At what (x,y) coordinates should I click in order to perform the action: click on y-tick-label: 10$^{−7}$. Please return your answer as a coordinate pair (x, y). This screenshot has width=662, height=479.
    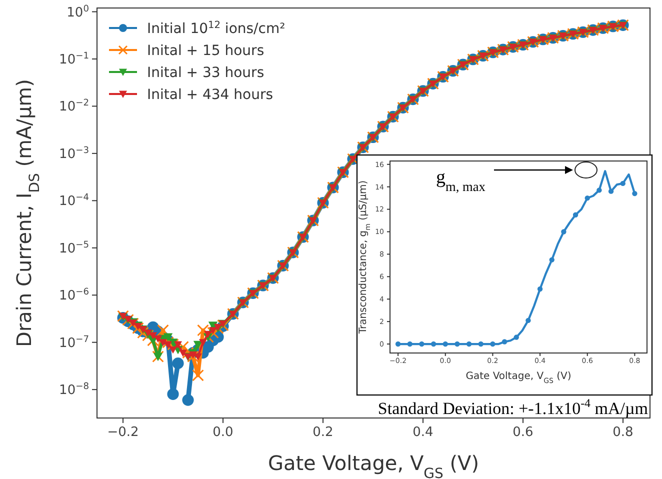
    Looking at the image, I should click on (74, 342).